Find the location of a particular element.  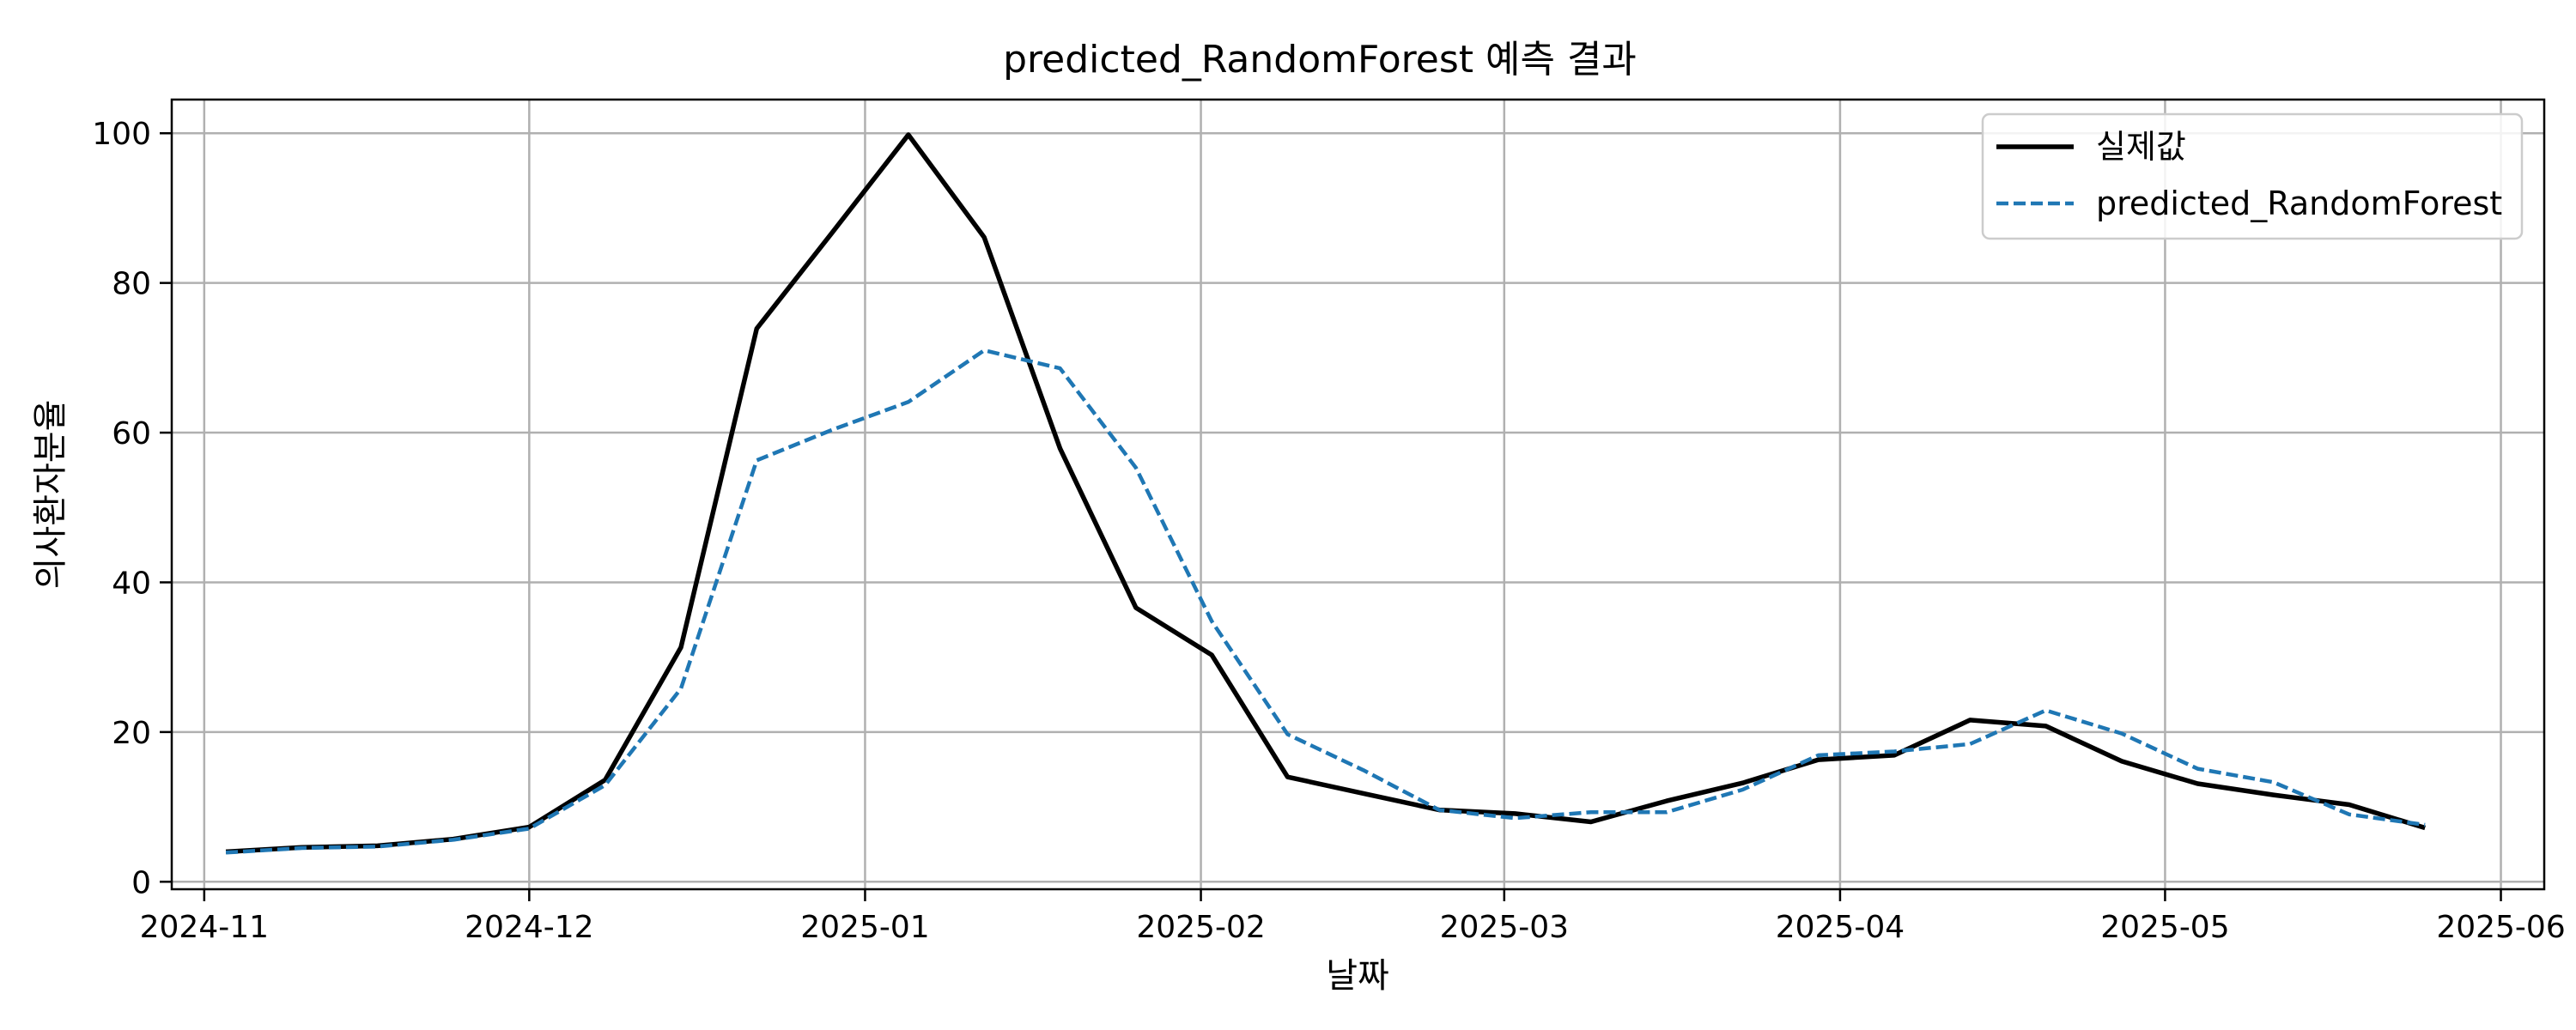

x-tick-label: 2025-04 is located at coordinates (1841, 927).